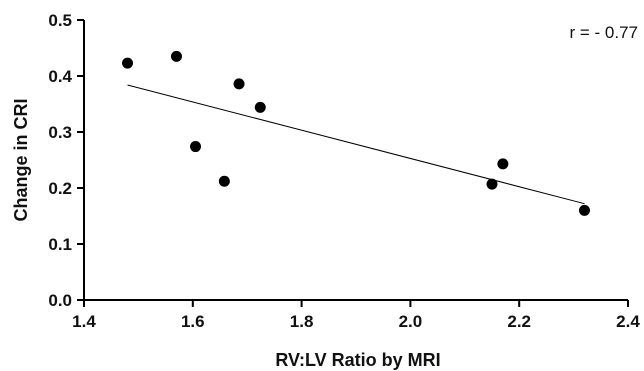 This screenshot has width=644, height=371. What do you see at coordinates (84, 321) in the screenshot?
I see `x-tick-label: 1.4` at bounding box center [84, 321].